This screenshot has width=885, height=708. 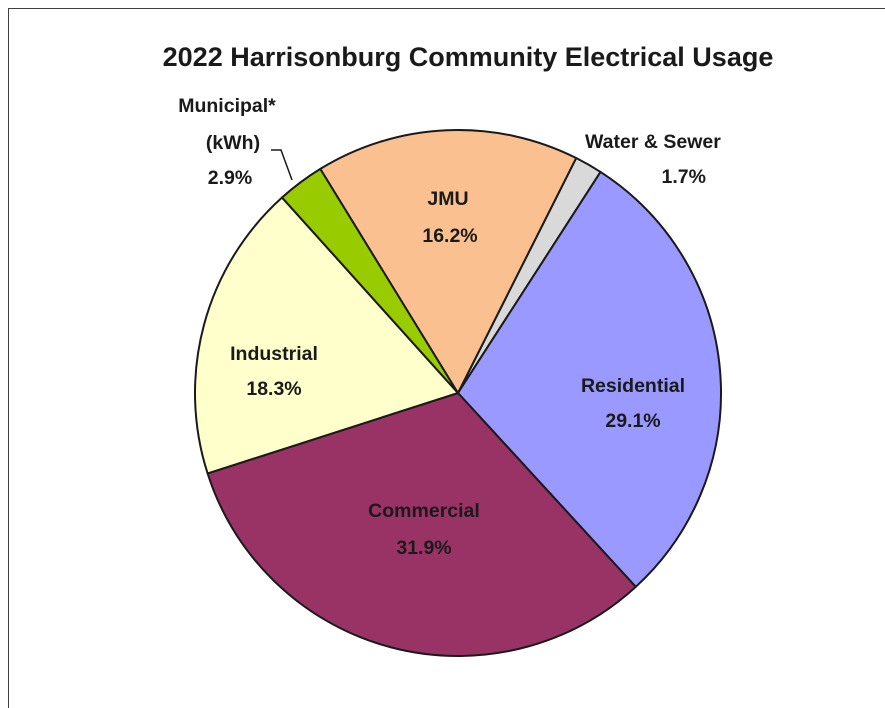 I want to click on label-municipal-name: Municipal*, so click(x=227, y=106).